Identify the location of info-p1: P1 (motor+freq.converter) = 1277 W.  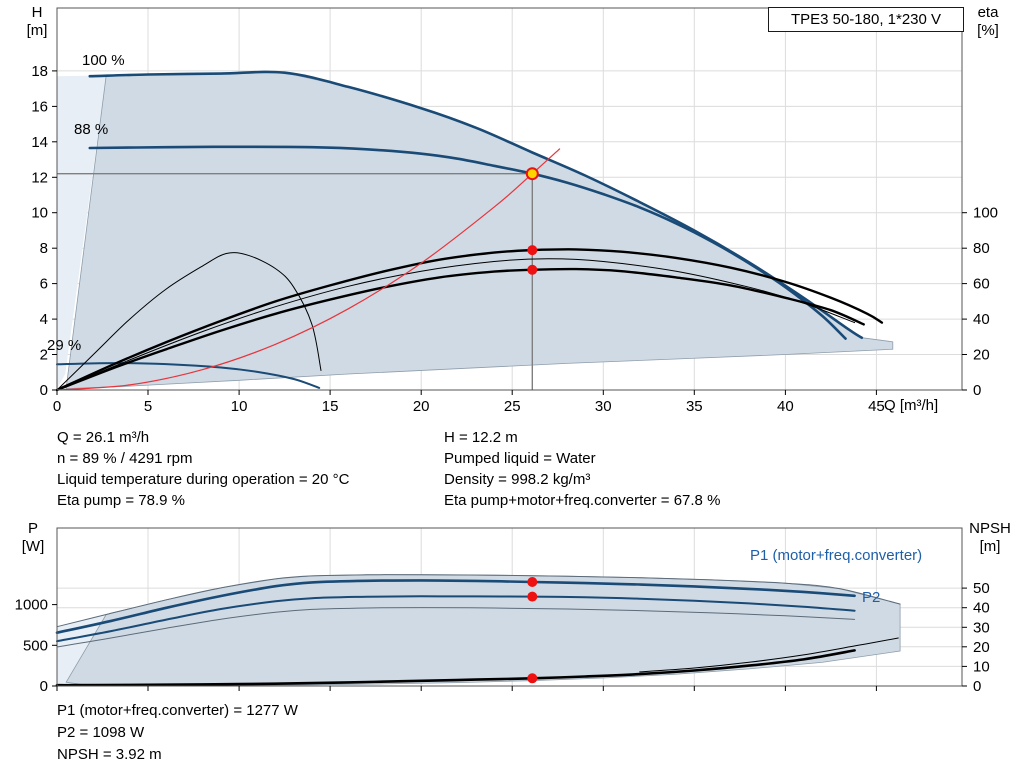
(177, 710).